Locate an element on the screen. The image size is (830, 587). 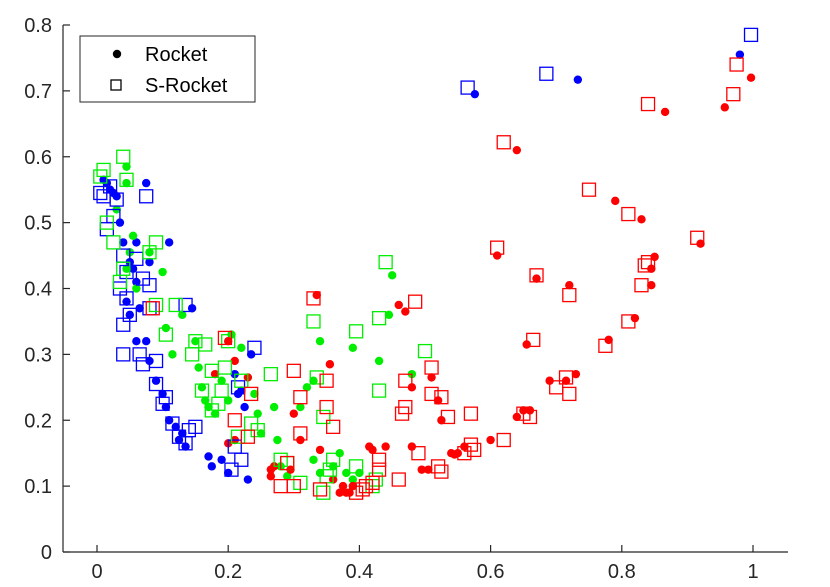
legend: Rocket S-Rocket is located at coordinates (167, 69).